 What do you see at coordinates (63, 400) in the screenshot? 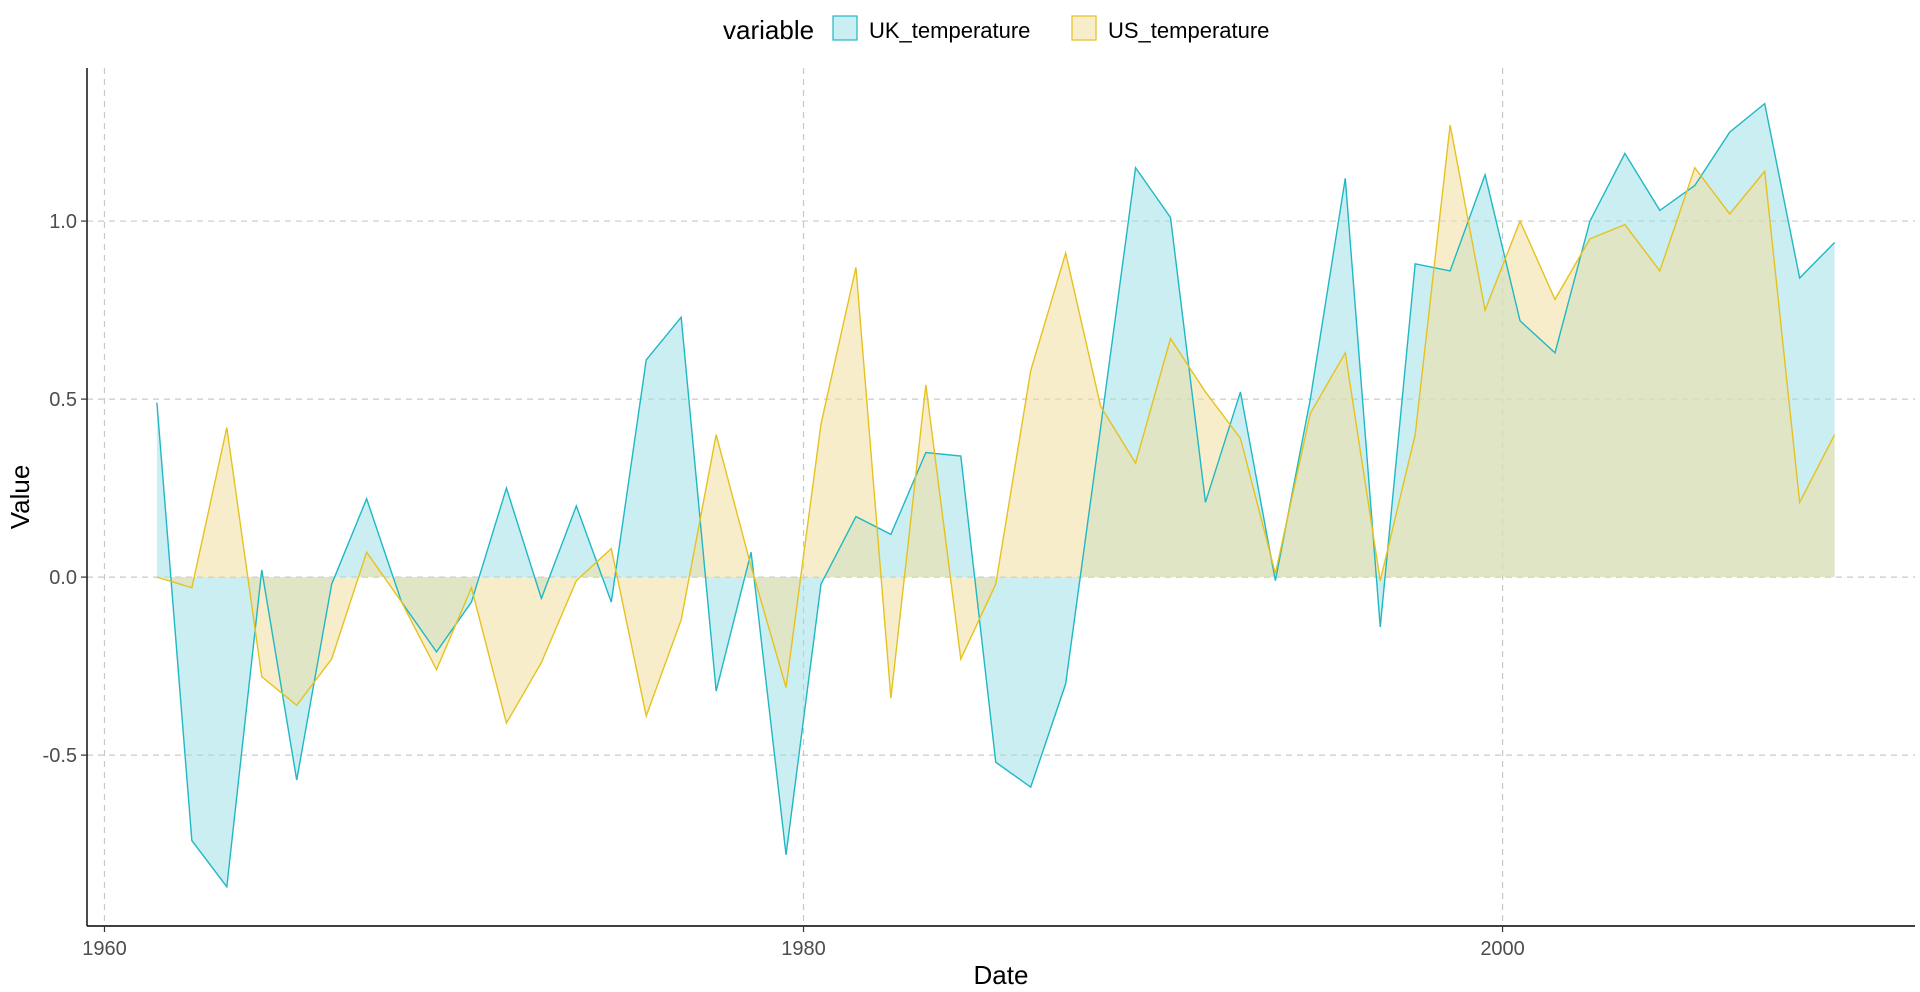
I see `y-tick-label: 0.5` at bounding box center [63, 400].